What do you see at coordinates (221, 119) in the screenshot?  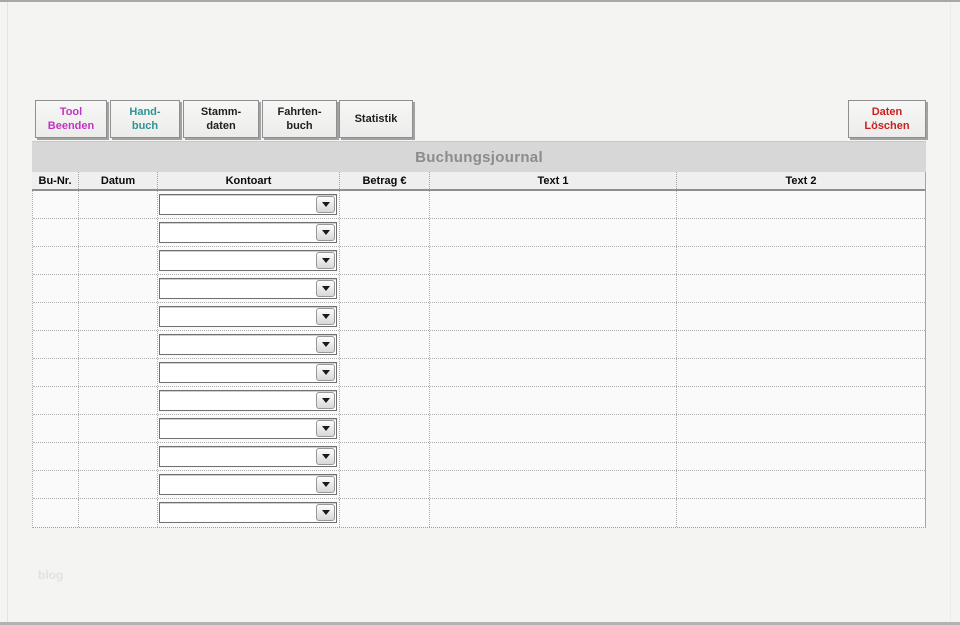 I see `stammdaten-button: Stamm- daten` at bounding box center [221, 119].